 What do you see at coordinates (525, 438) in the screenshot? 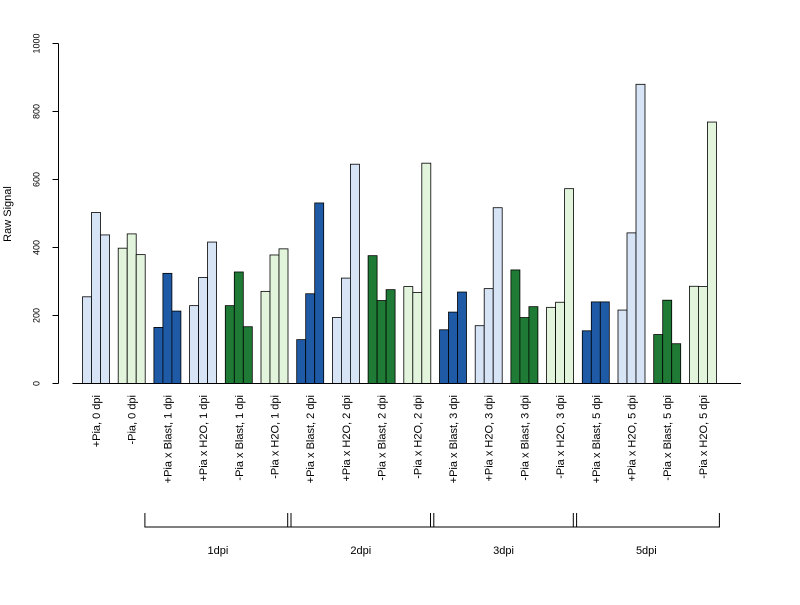
I see `category-label: -Pia x Blast, 3 dpi` at bounding box center [525, 438].